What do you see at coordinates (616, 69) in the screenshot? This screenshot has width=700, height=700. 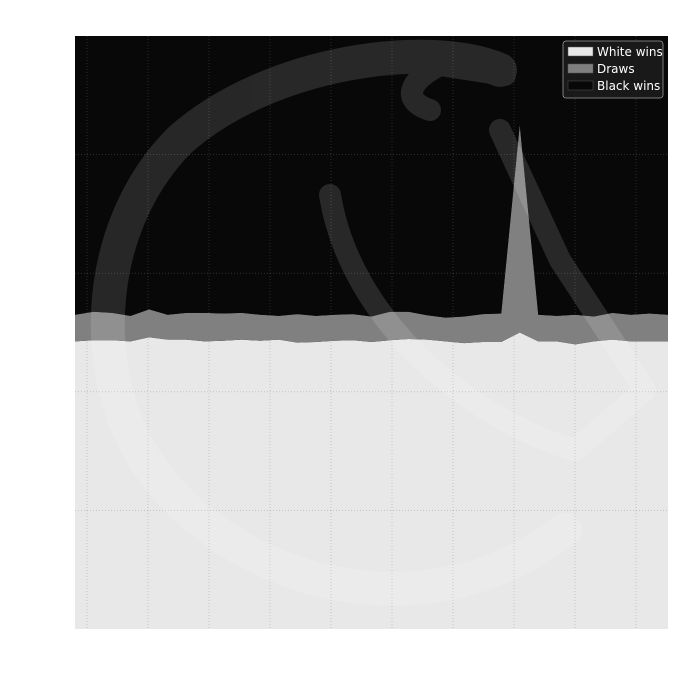 I see `legend-label: Draws` at bounding box center [616, 69].